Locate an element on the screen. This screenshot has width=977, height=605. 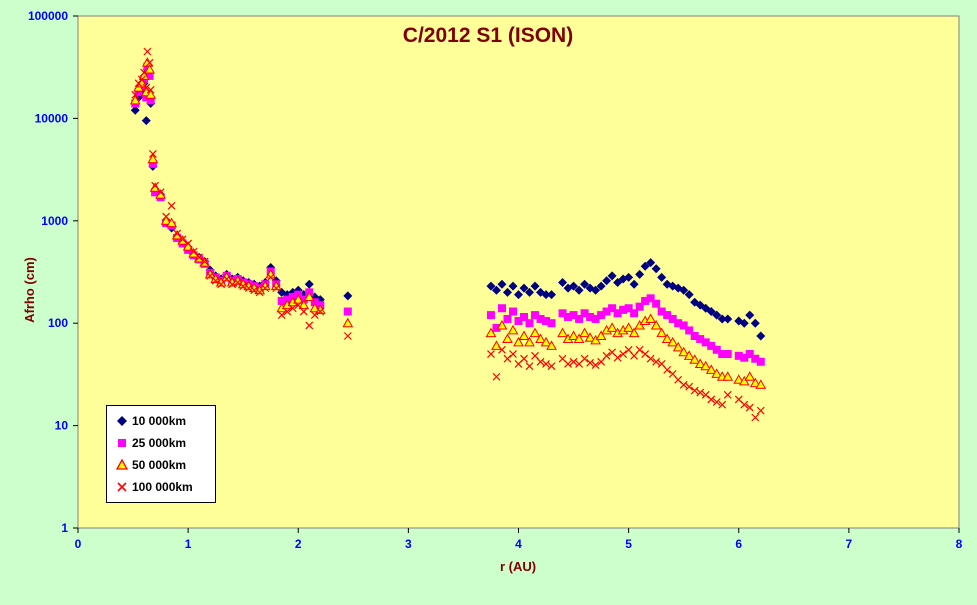
cross-marker-icon is located at coordinates (122, 487).